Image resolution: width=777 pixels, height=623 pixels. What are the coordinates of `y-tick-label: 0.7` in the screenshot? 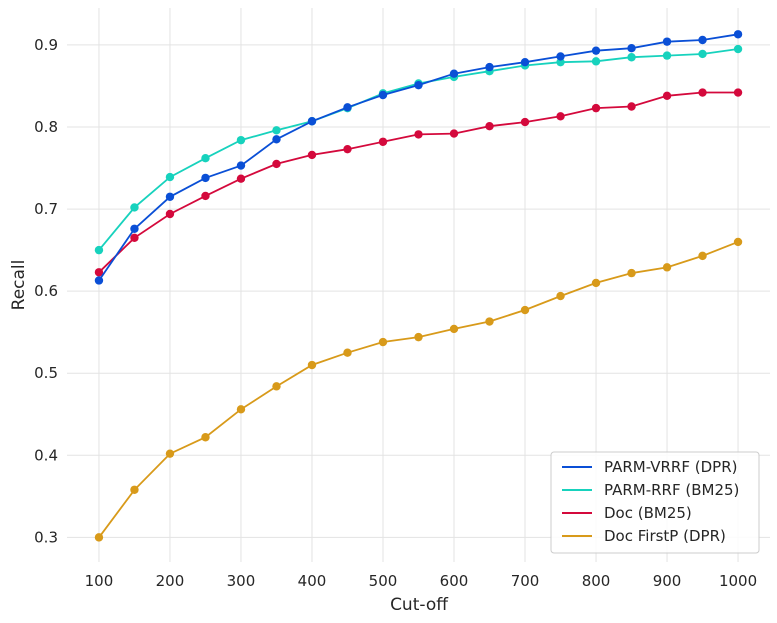 It's located at (46, 209).